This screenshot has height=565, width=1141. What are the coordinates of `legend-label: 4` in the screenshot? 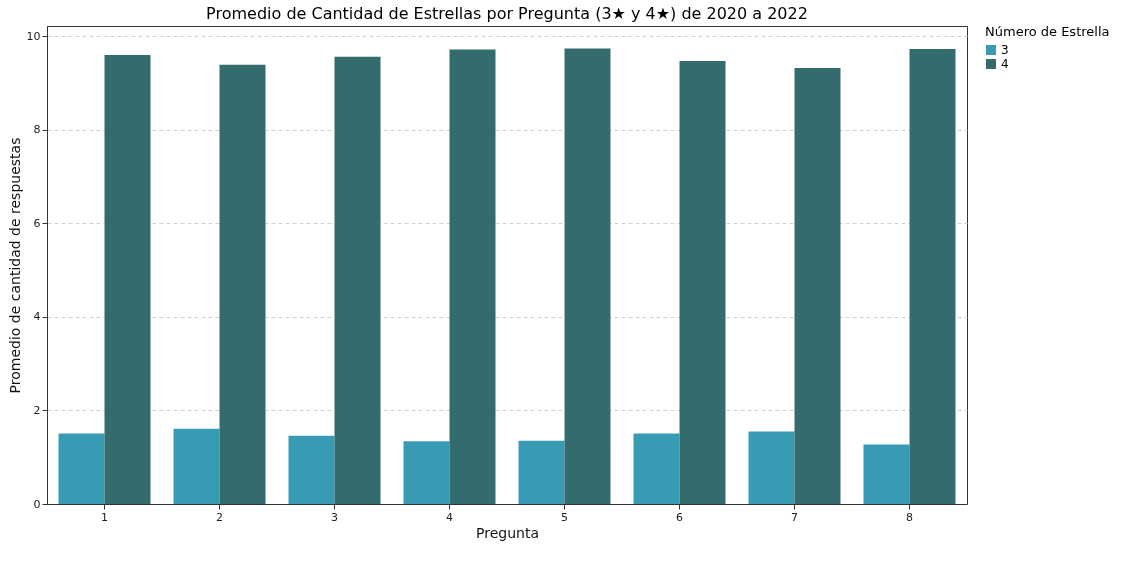 It's located at (1005, 64).